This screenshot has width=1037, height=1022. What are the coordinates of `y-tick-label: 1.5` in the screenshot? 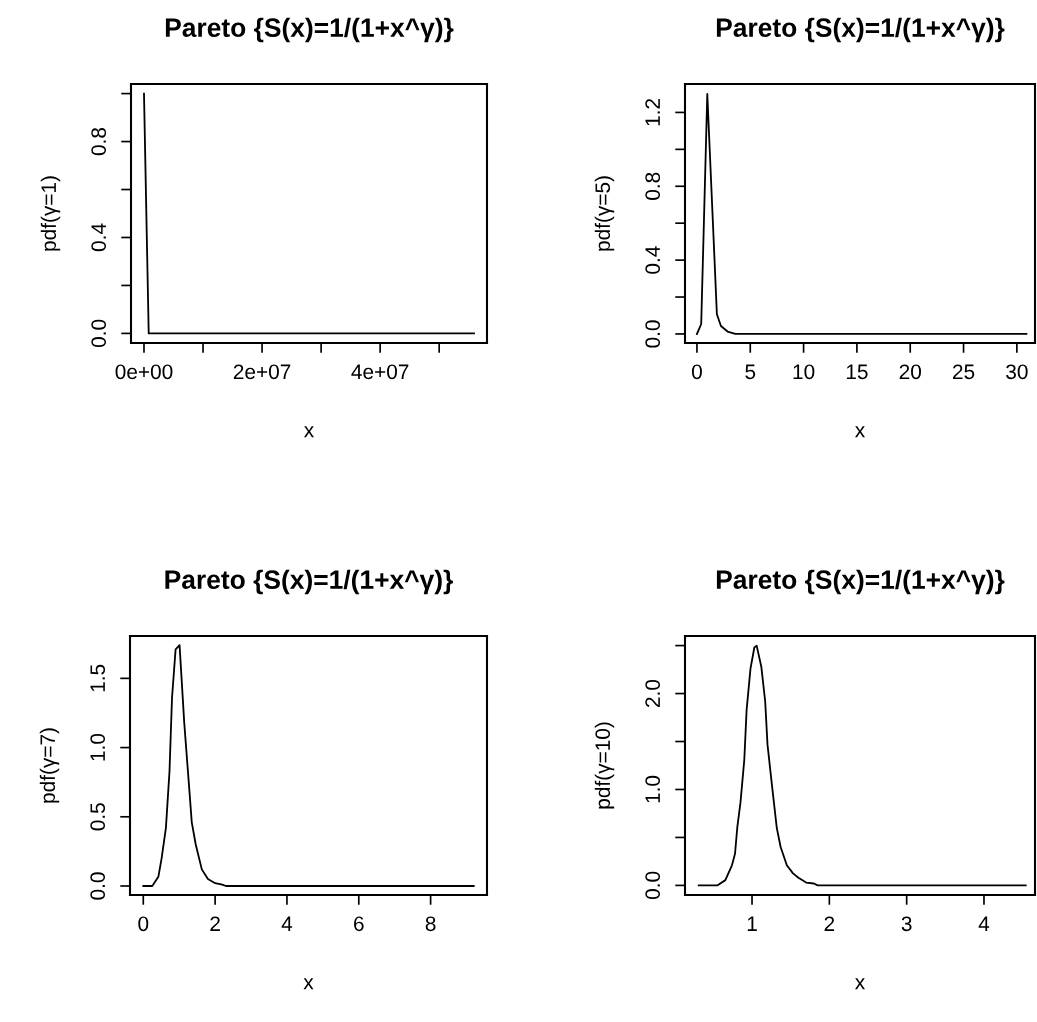 It's located at (98, 678).